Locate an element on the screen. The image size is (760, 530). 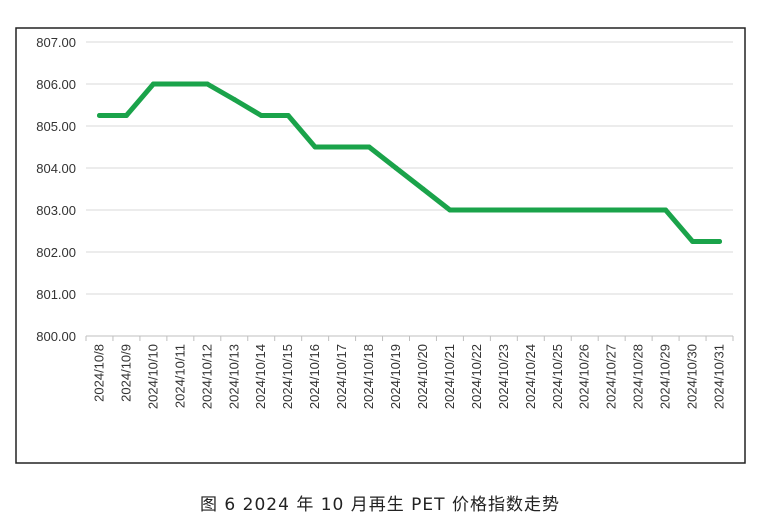
y-tick-label: 803.00 is located at coordinates (56, 210).